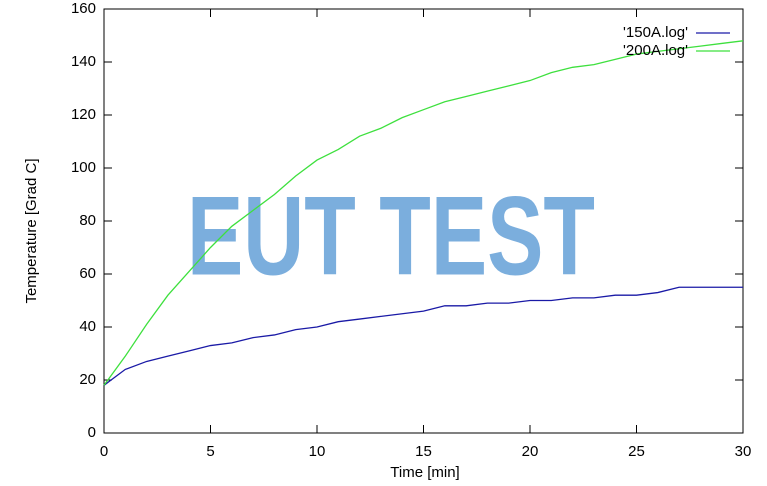 This screenshot has height=486, width=767. What do you see at coordinates (83, 167) in the screenshot?
I see `y-tick-label: 100` at bounding box center [83, 167].